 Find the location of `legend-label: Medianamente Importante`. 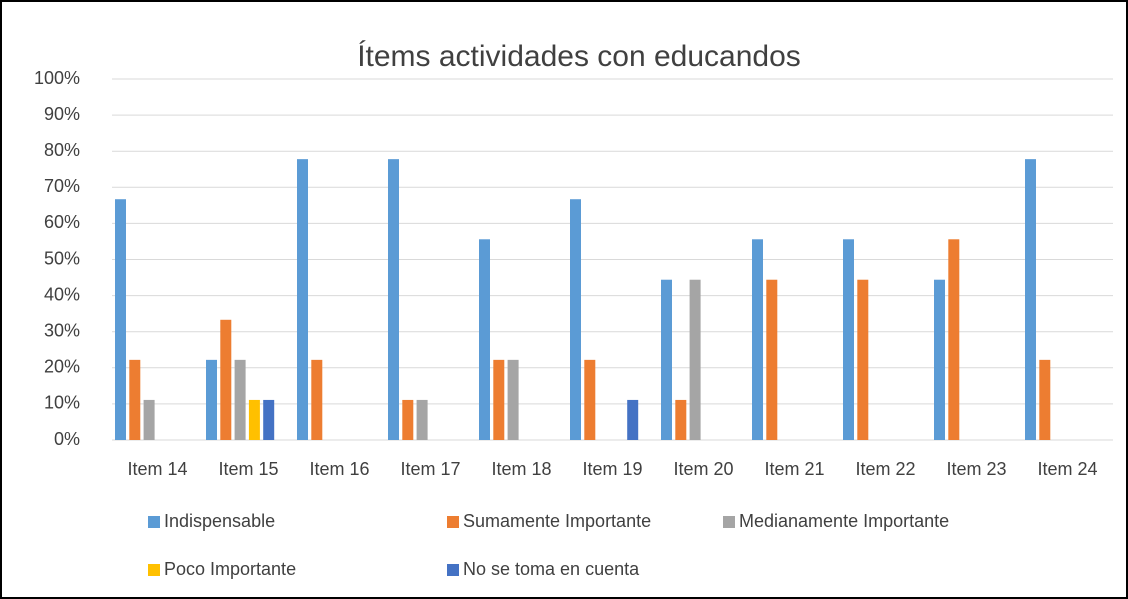

legend-label: Medianamente Importante is located at coordinates (844, 521).